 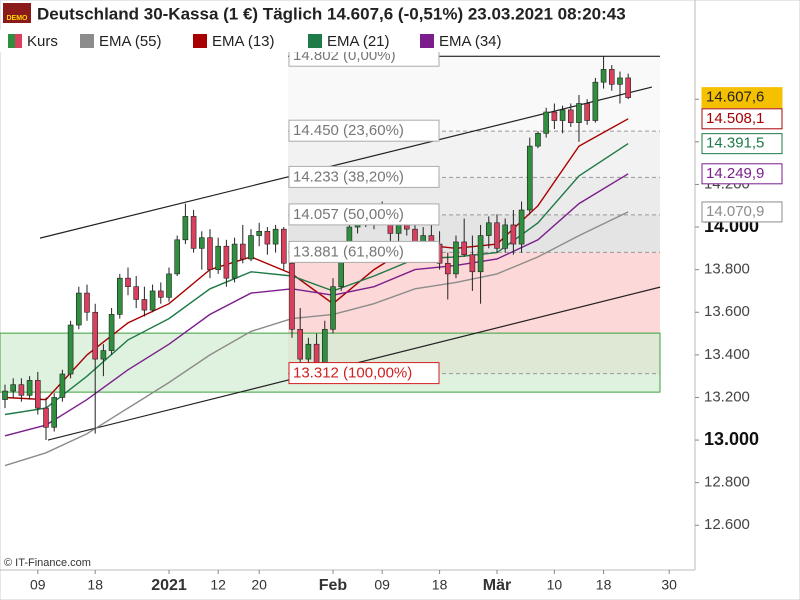 What do you see at coordinates (243, 41) in the screenshot?
I see `legend-label: EMA (13)` at bounding box center [243, 41].